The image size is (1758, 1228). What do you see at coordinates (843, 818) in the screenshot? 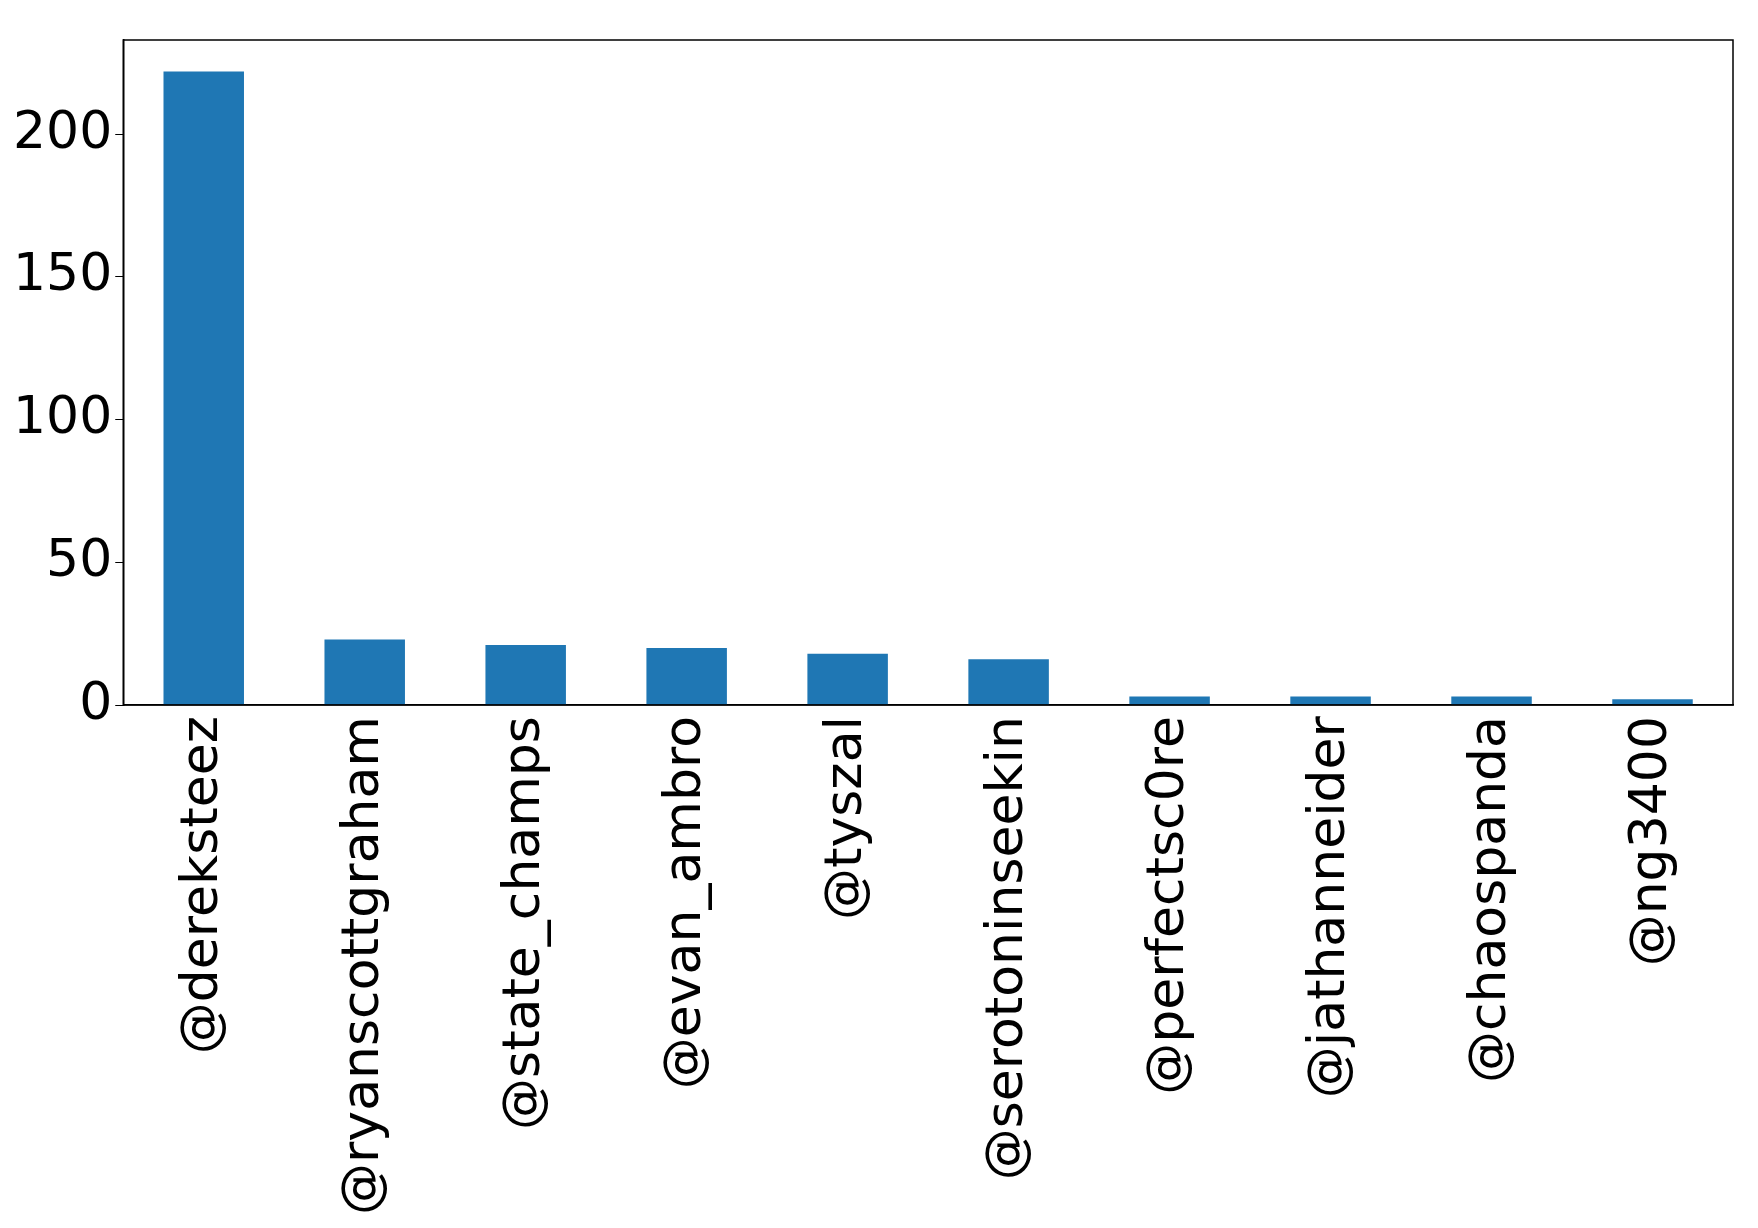
I see `x-tick-label: @tyszal` at bounding box center [843, 818].